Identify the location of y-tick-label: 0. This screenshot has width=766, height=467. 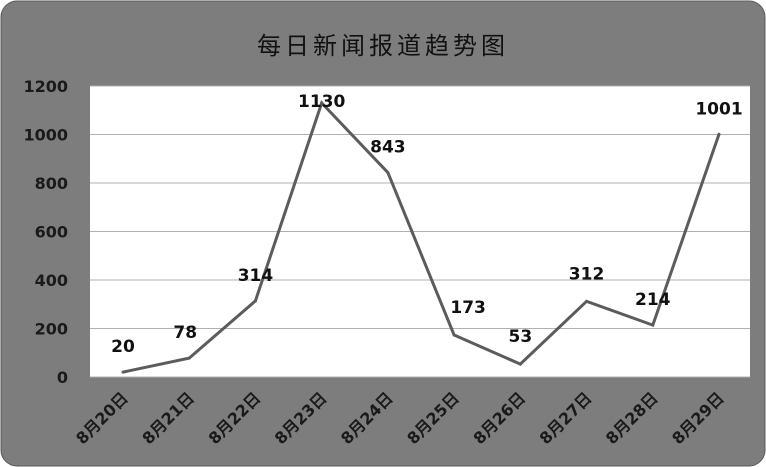
(62, 377).